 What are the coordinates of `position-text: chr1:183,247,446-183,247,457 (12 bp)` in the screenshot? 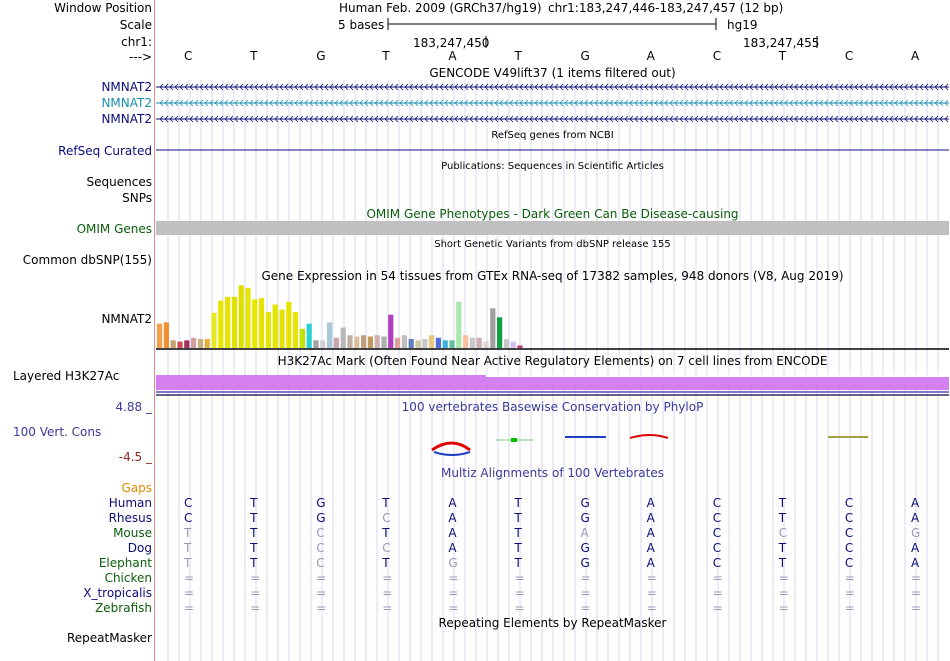 It's located at (666, 8).